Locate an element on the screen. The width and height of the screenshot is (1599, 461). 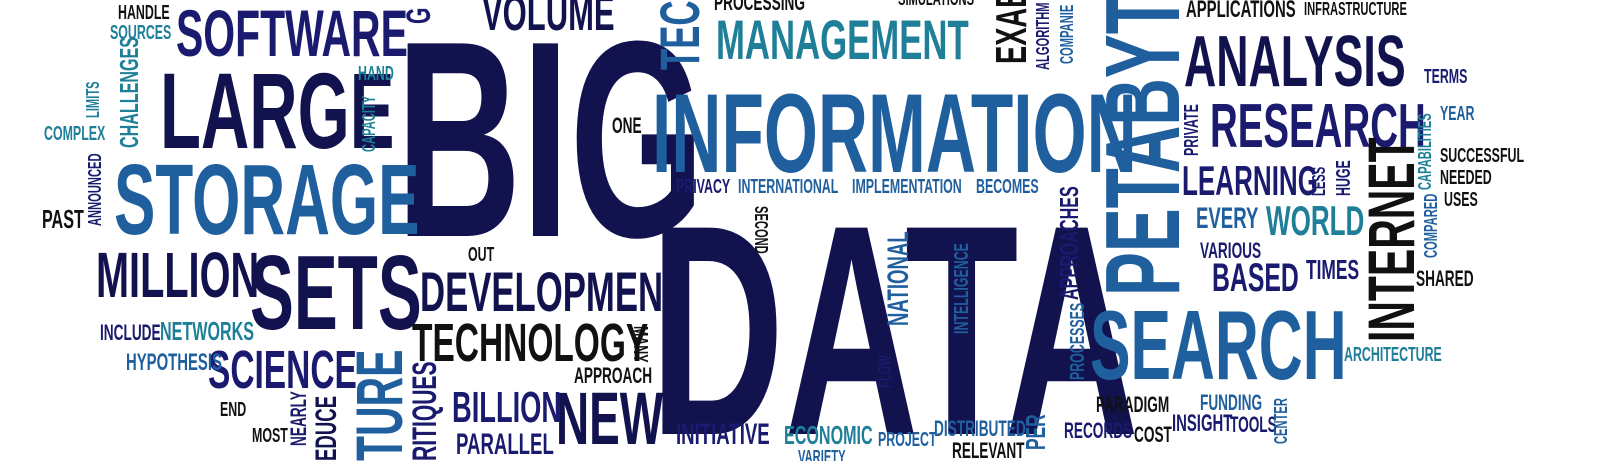
word-every: EVERY is located at coordinates (1227, 218).